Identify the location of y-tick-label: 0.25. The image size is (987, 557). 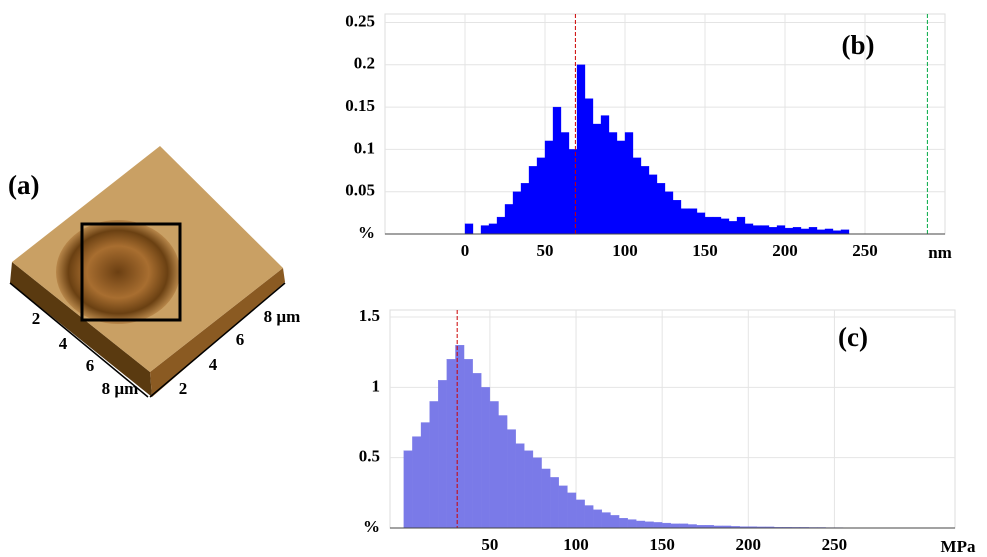
(360, 20).